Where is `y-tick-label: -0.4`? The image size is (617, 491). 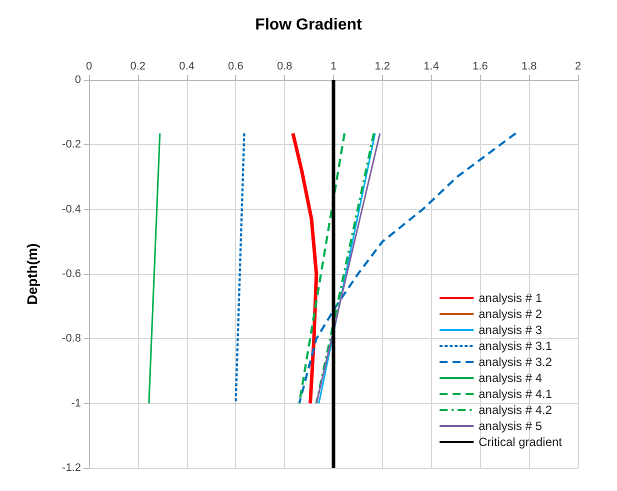 y-tick-label: -0.4 is located at coordinates (71, 209).